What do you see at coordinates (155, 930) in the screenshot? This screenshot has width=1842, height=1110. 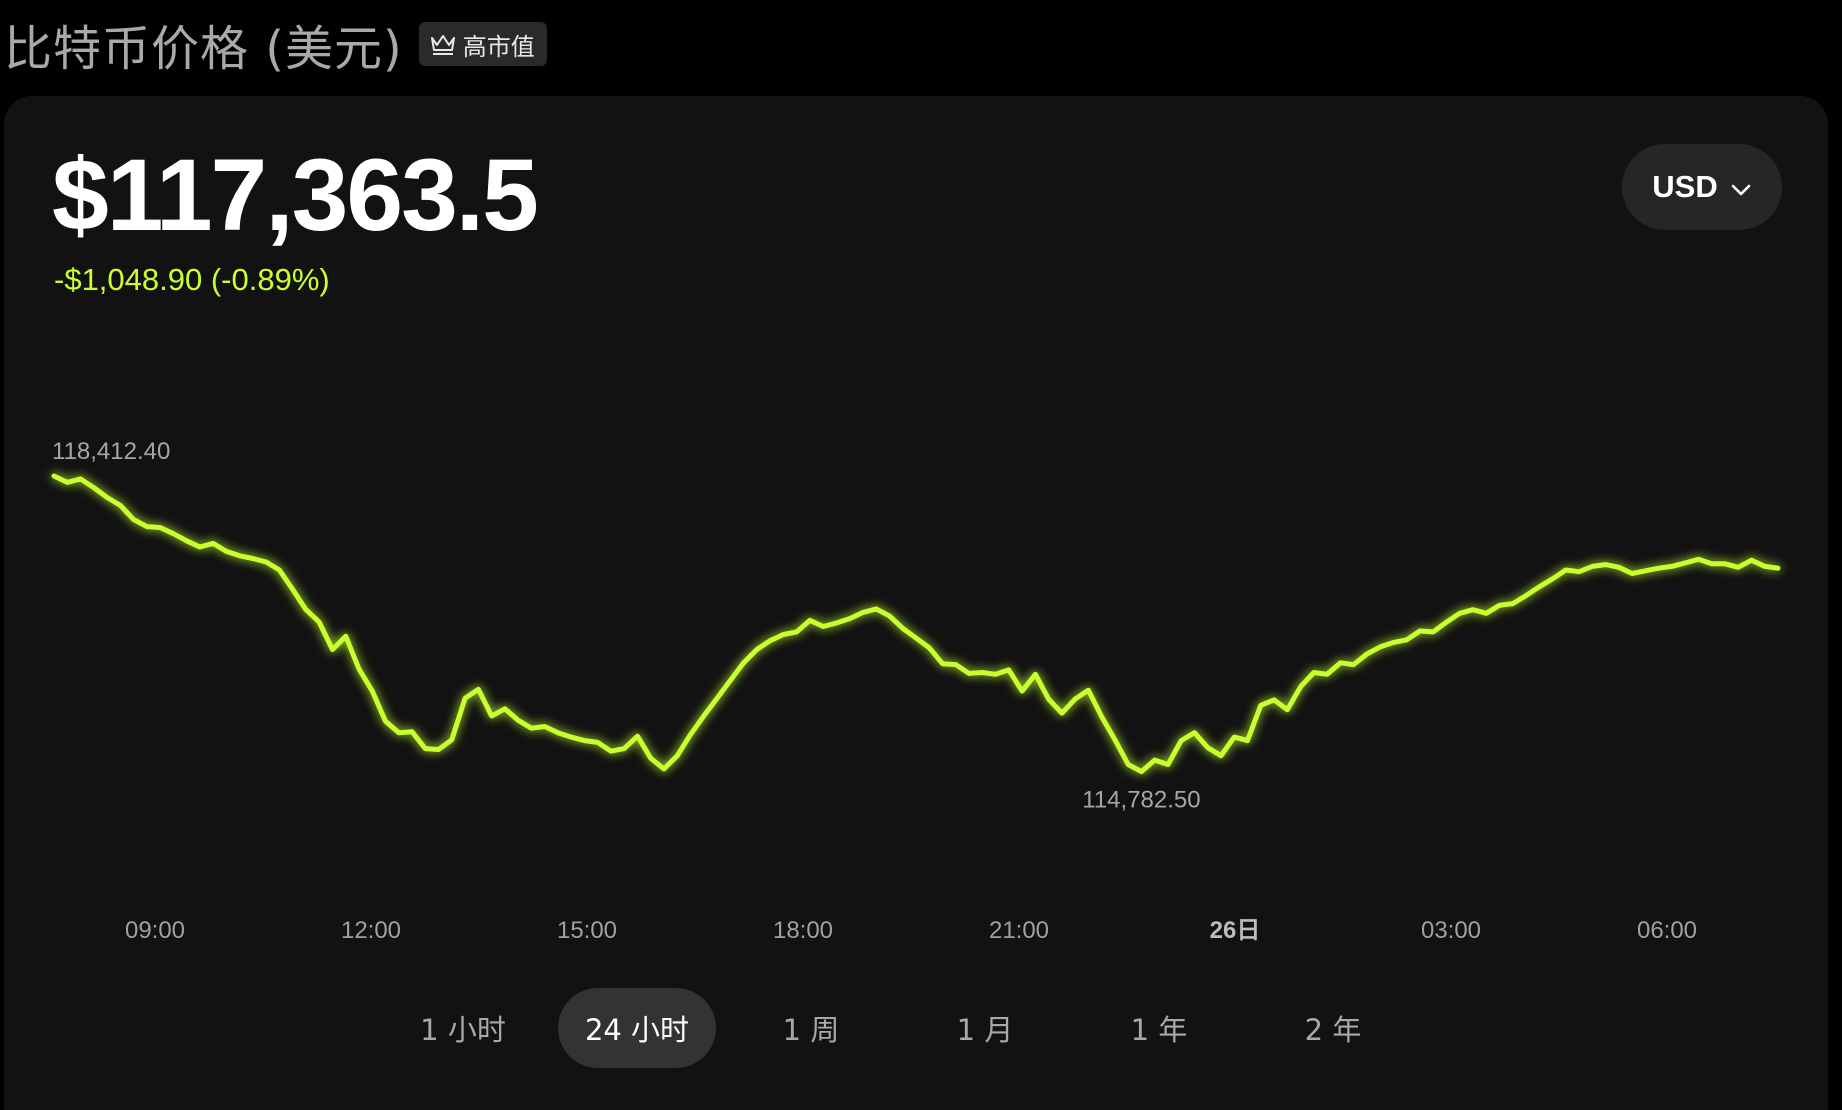 I see `x-tick-label: 09:00` at bounding box center [155, 930].